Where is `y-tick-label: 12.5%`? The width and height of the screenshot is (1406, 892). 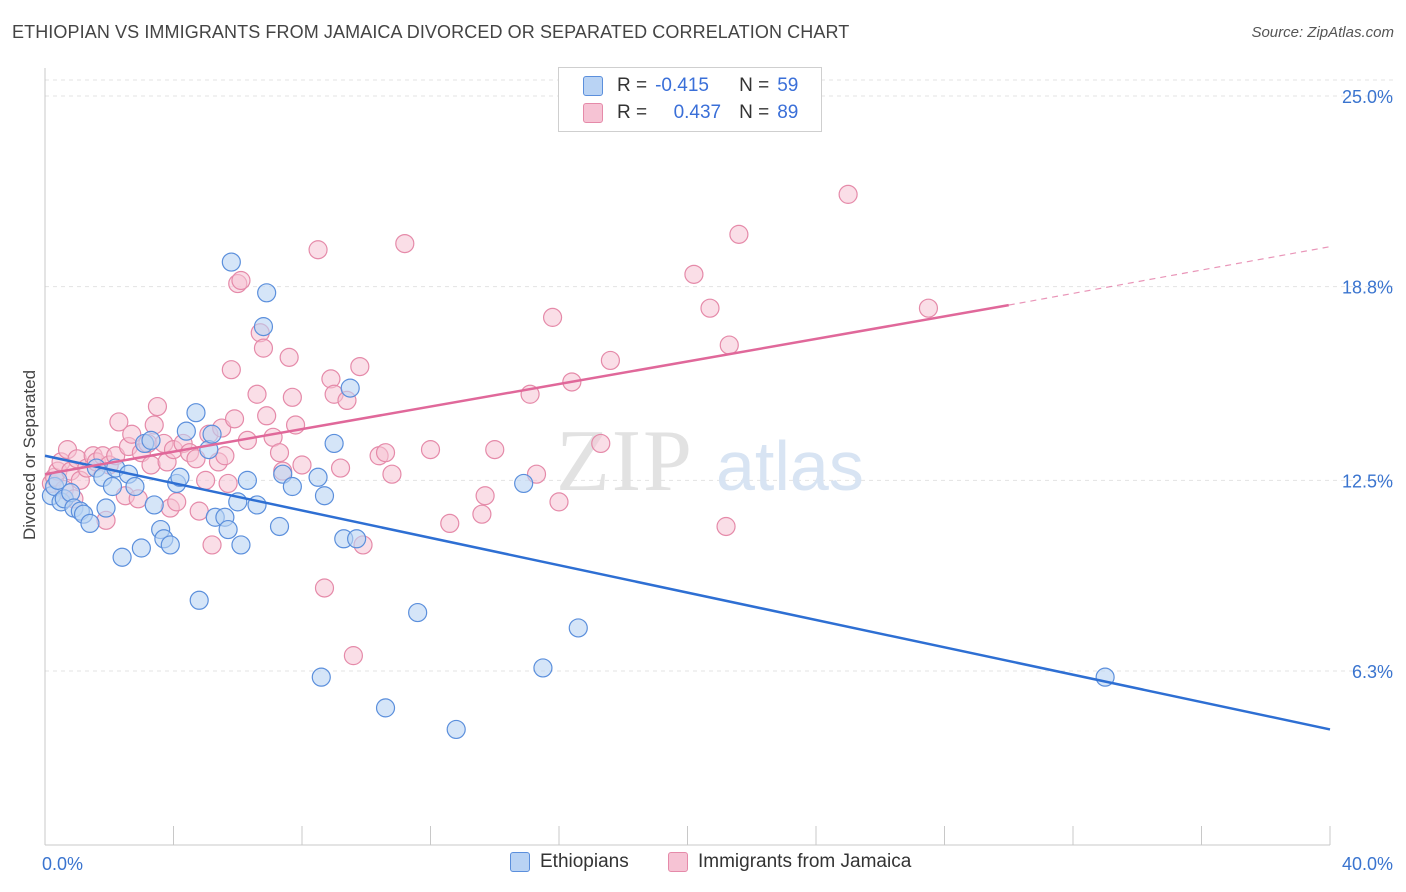 y-tick-label: 12.5% is located at coordinates (1367, 481).